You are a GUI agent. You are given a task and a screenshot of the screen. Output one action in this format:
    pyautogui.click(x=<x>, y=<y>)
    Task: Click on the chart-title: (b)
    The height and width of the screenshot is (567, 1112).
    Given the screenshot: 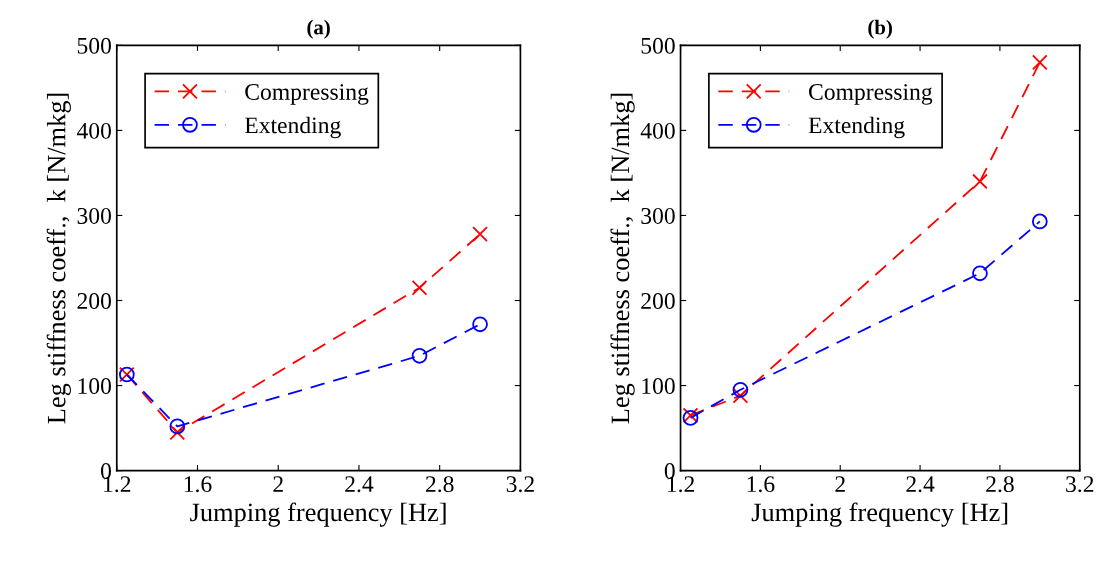 What is the action you would take?
    pyautogui.click(x=880, y=29)
    